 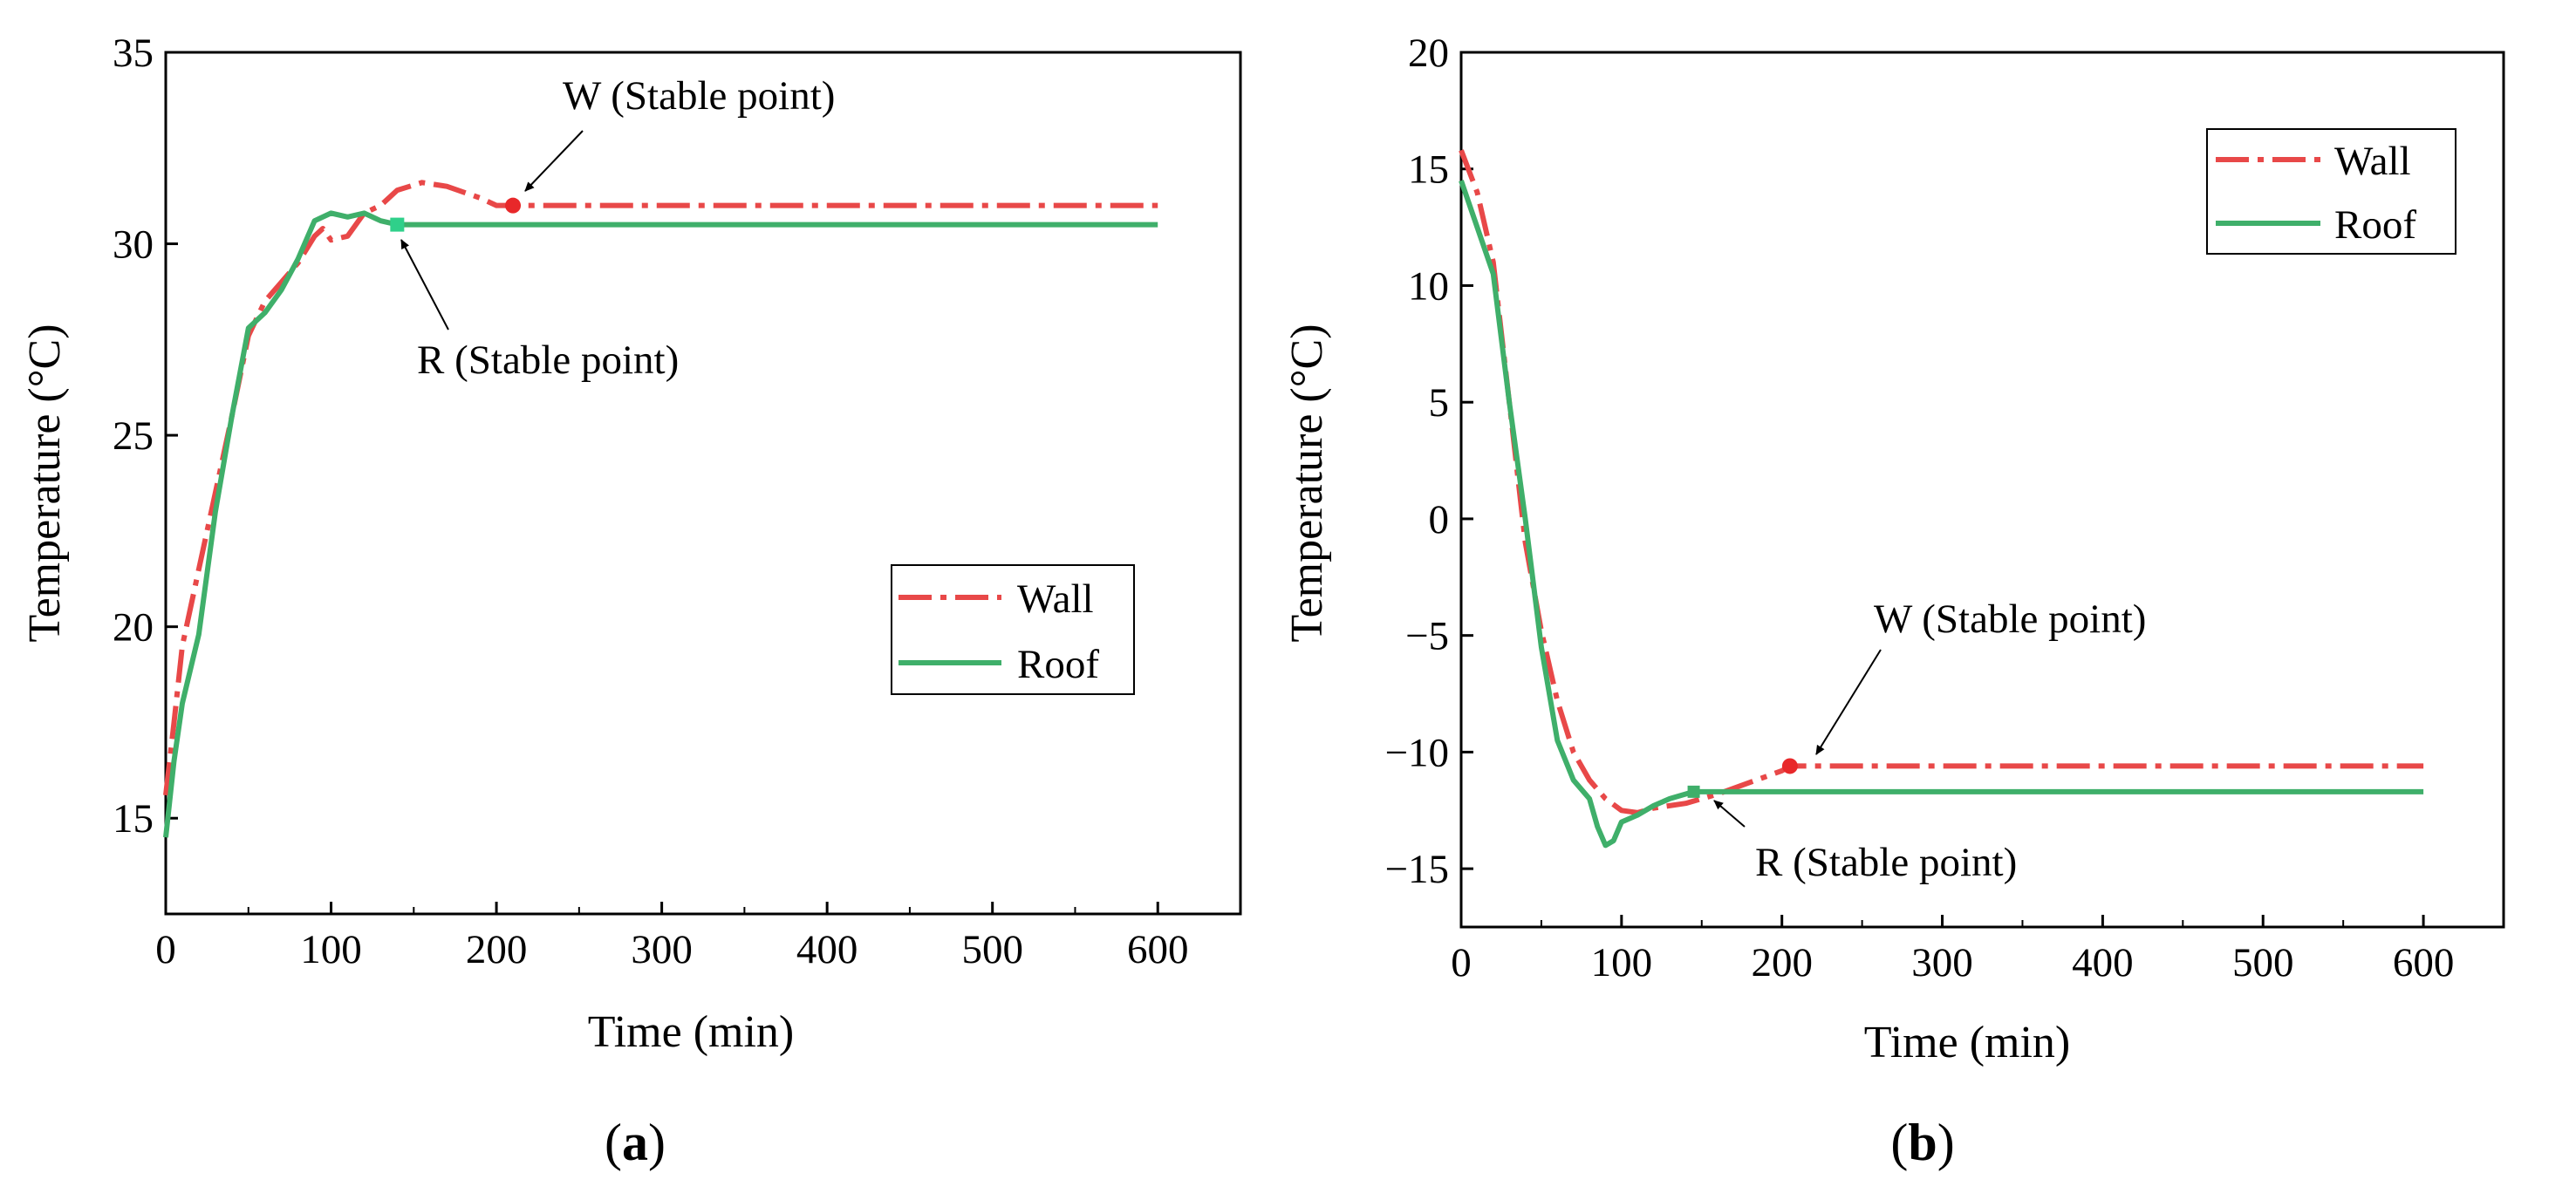 What do you see at coordinates (1461, 962) in the screenshot?
I see `x-tick-label-b-0: 0` at bounding box center [1461, 962].